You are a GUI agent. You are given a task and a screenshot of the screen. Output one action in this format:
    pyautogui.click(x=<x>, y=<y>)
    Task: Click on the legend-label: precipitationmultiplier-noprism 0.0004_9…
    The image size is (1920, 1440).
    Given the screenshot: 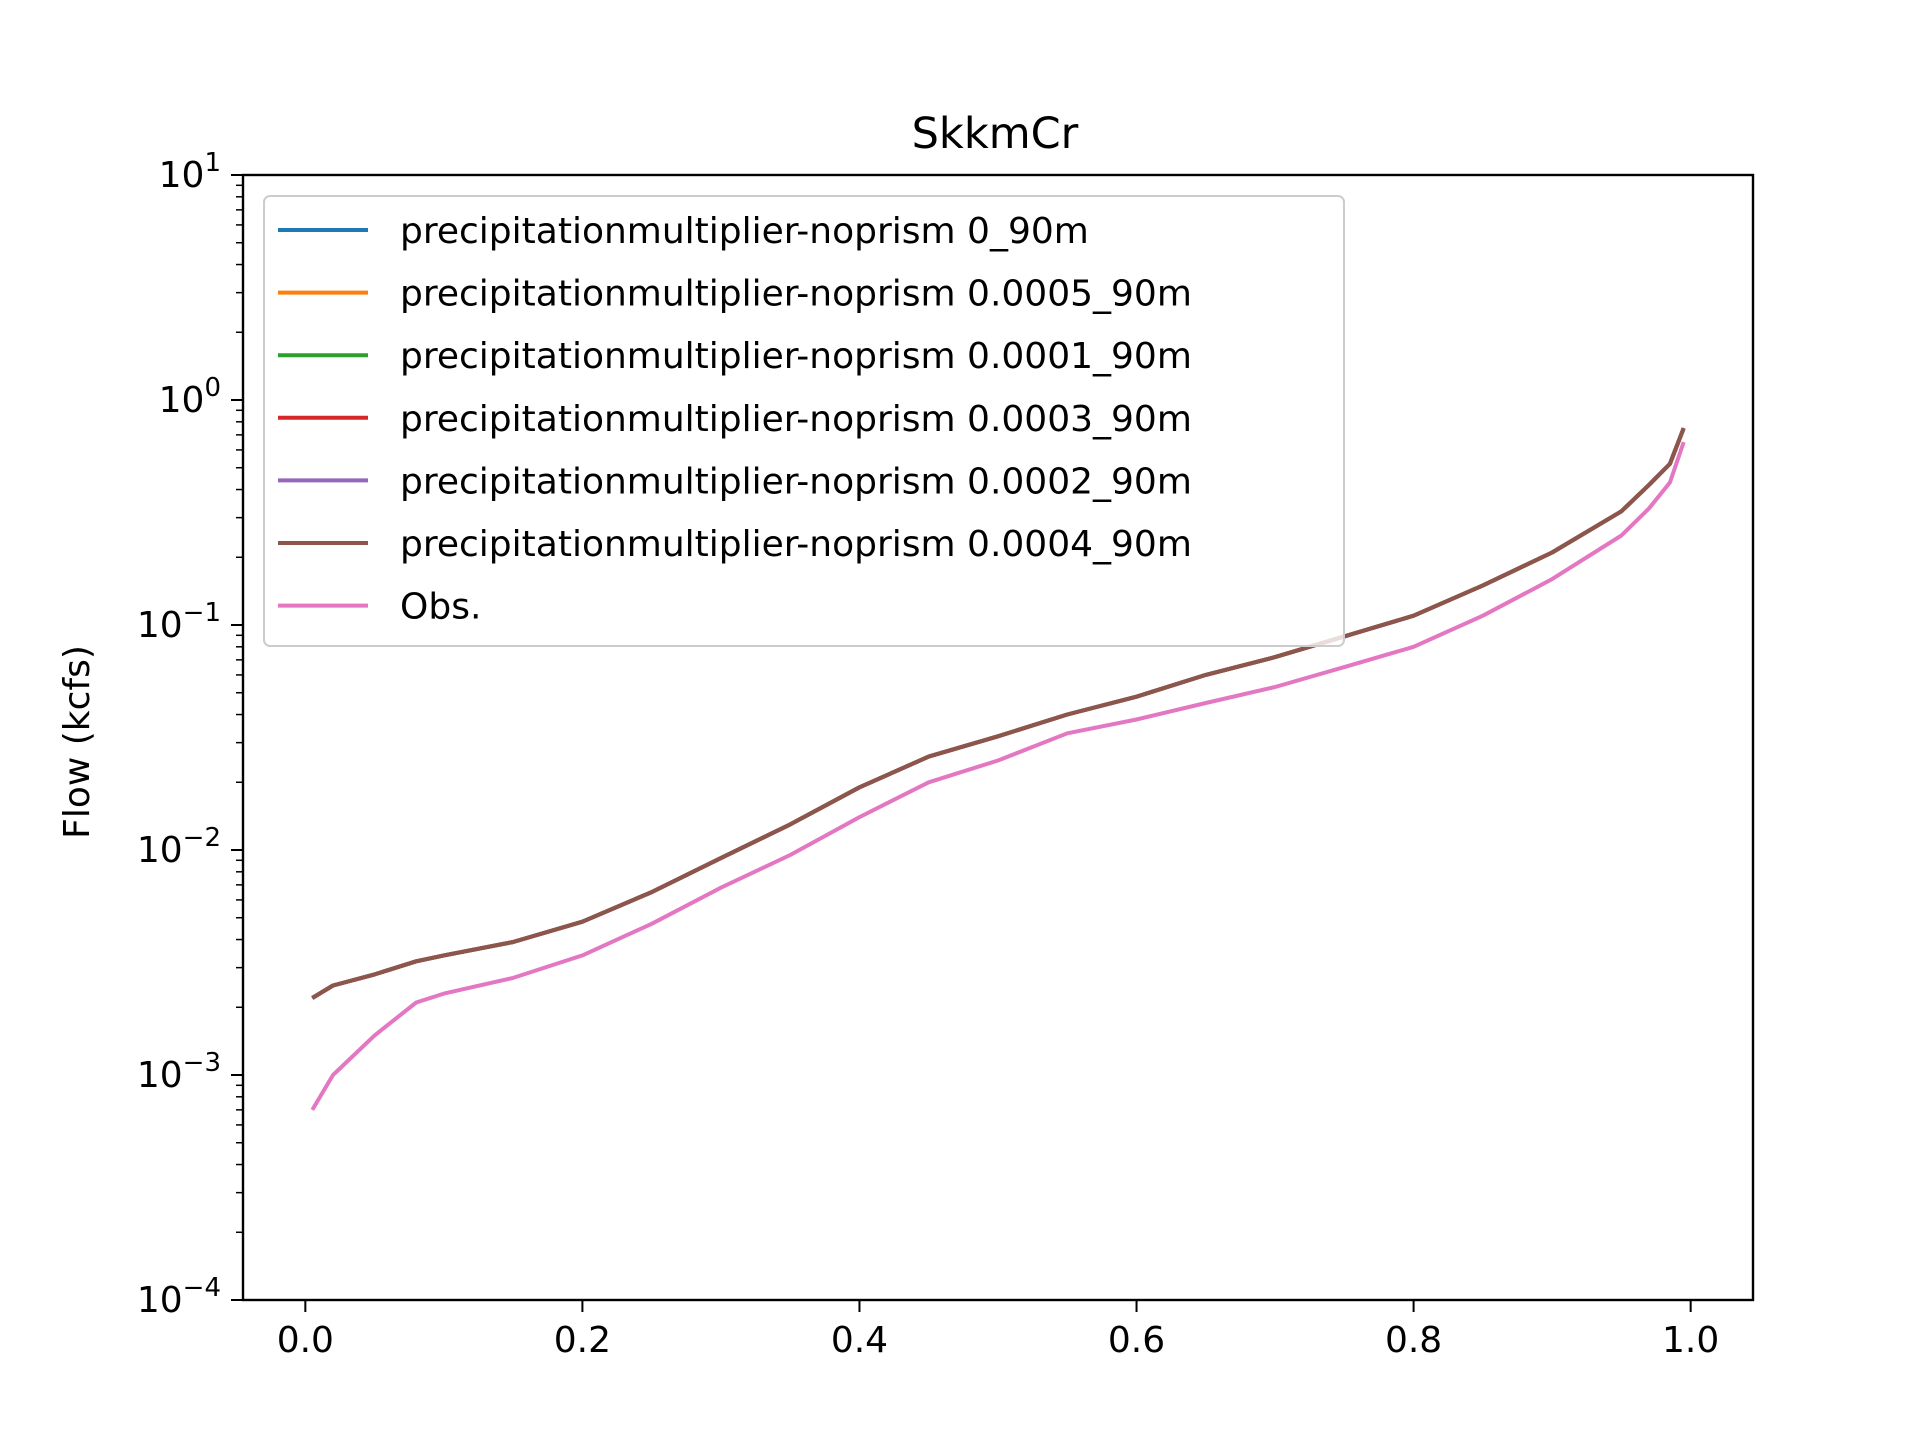 What is the action you would take?
    pyautogui.click(x=796, y=544)
    